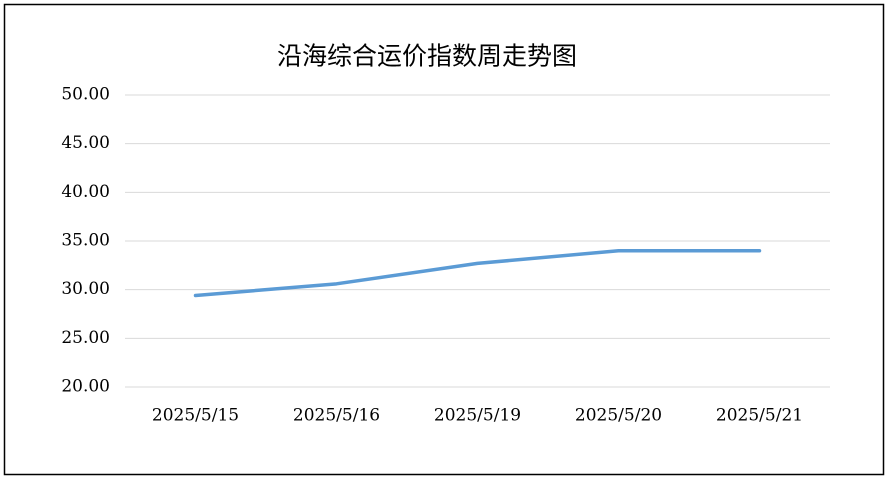 The height and width of the screenshot is (479, 888). Describe the element at coordinates (759, 416) in the screenshot. I see `x-tick-label: 2025/5/21` at that location.